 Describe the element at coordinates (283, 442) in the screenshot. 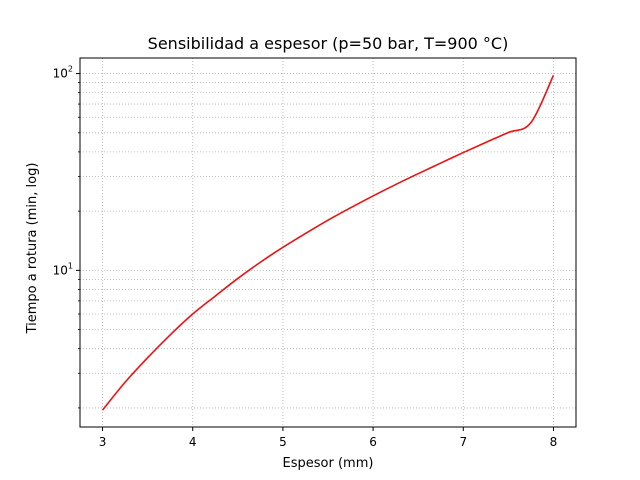

I see `x-tick-label: 5` at that location.